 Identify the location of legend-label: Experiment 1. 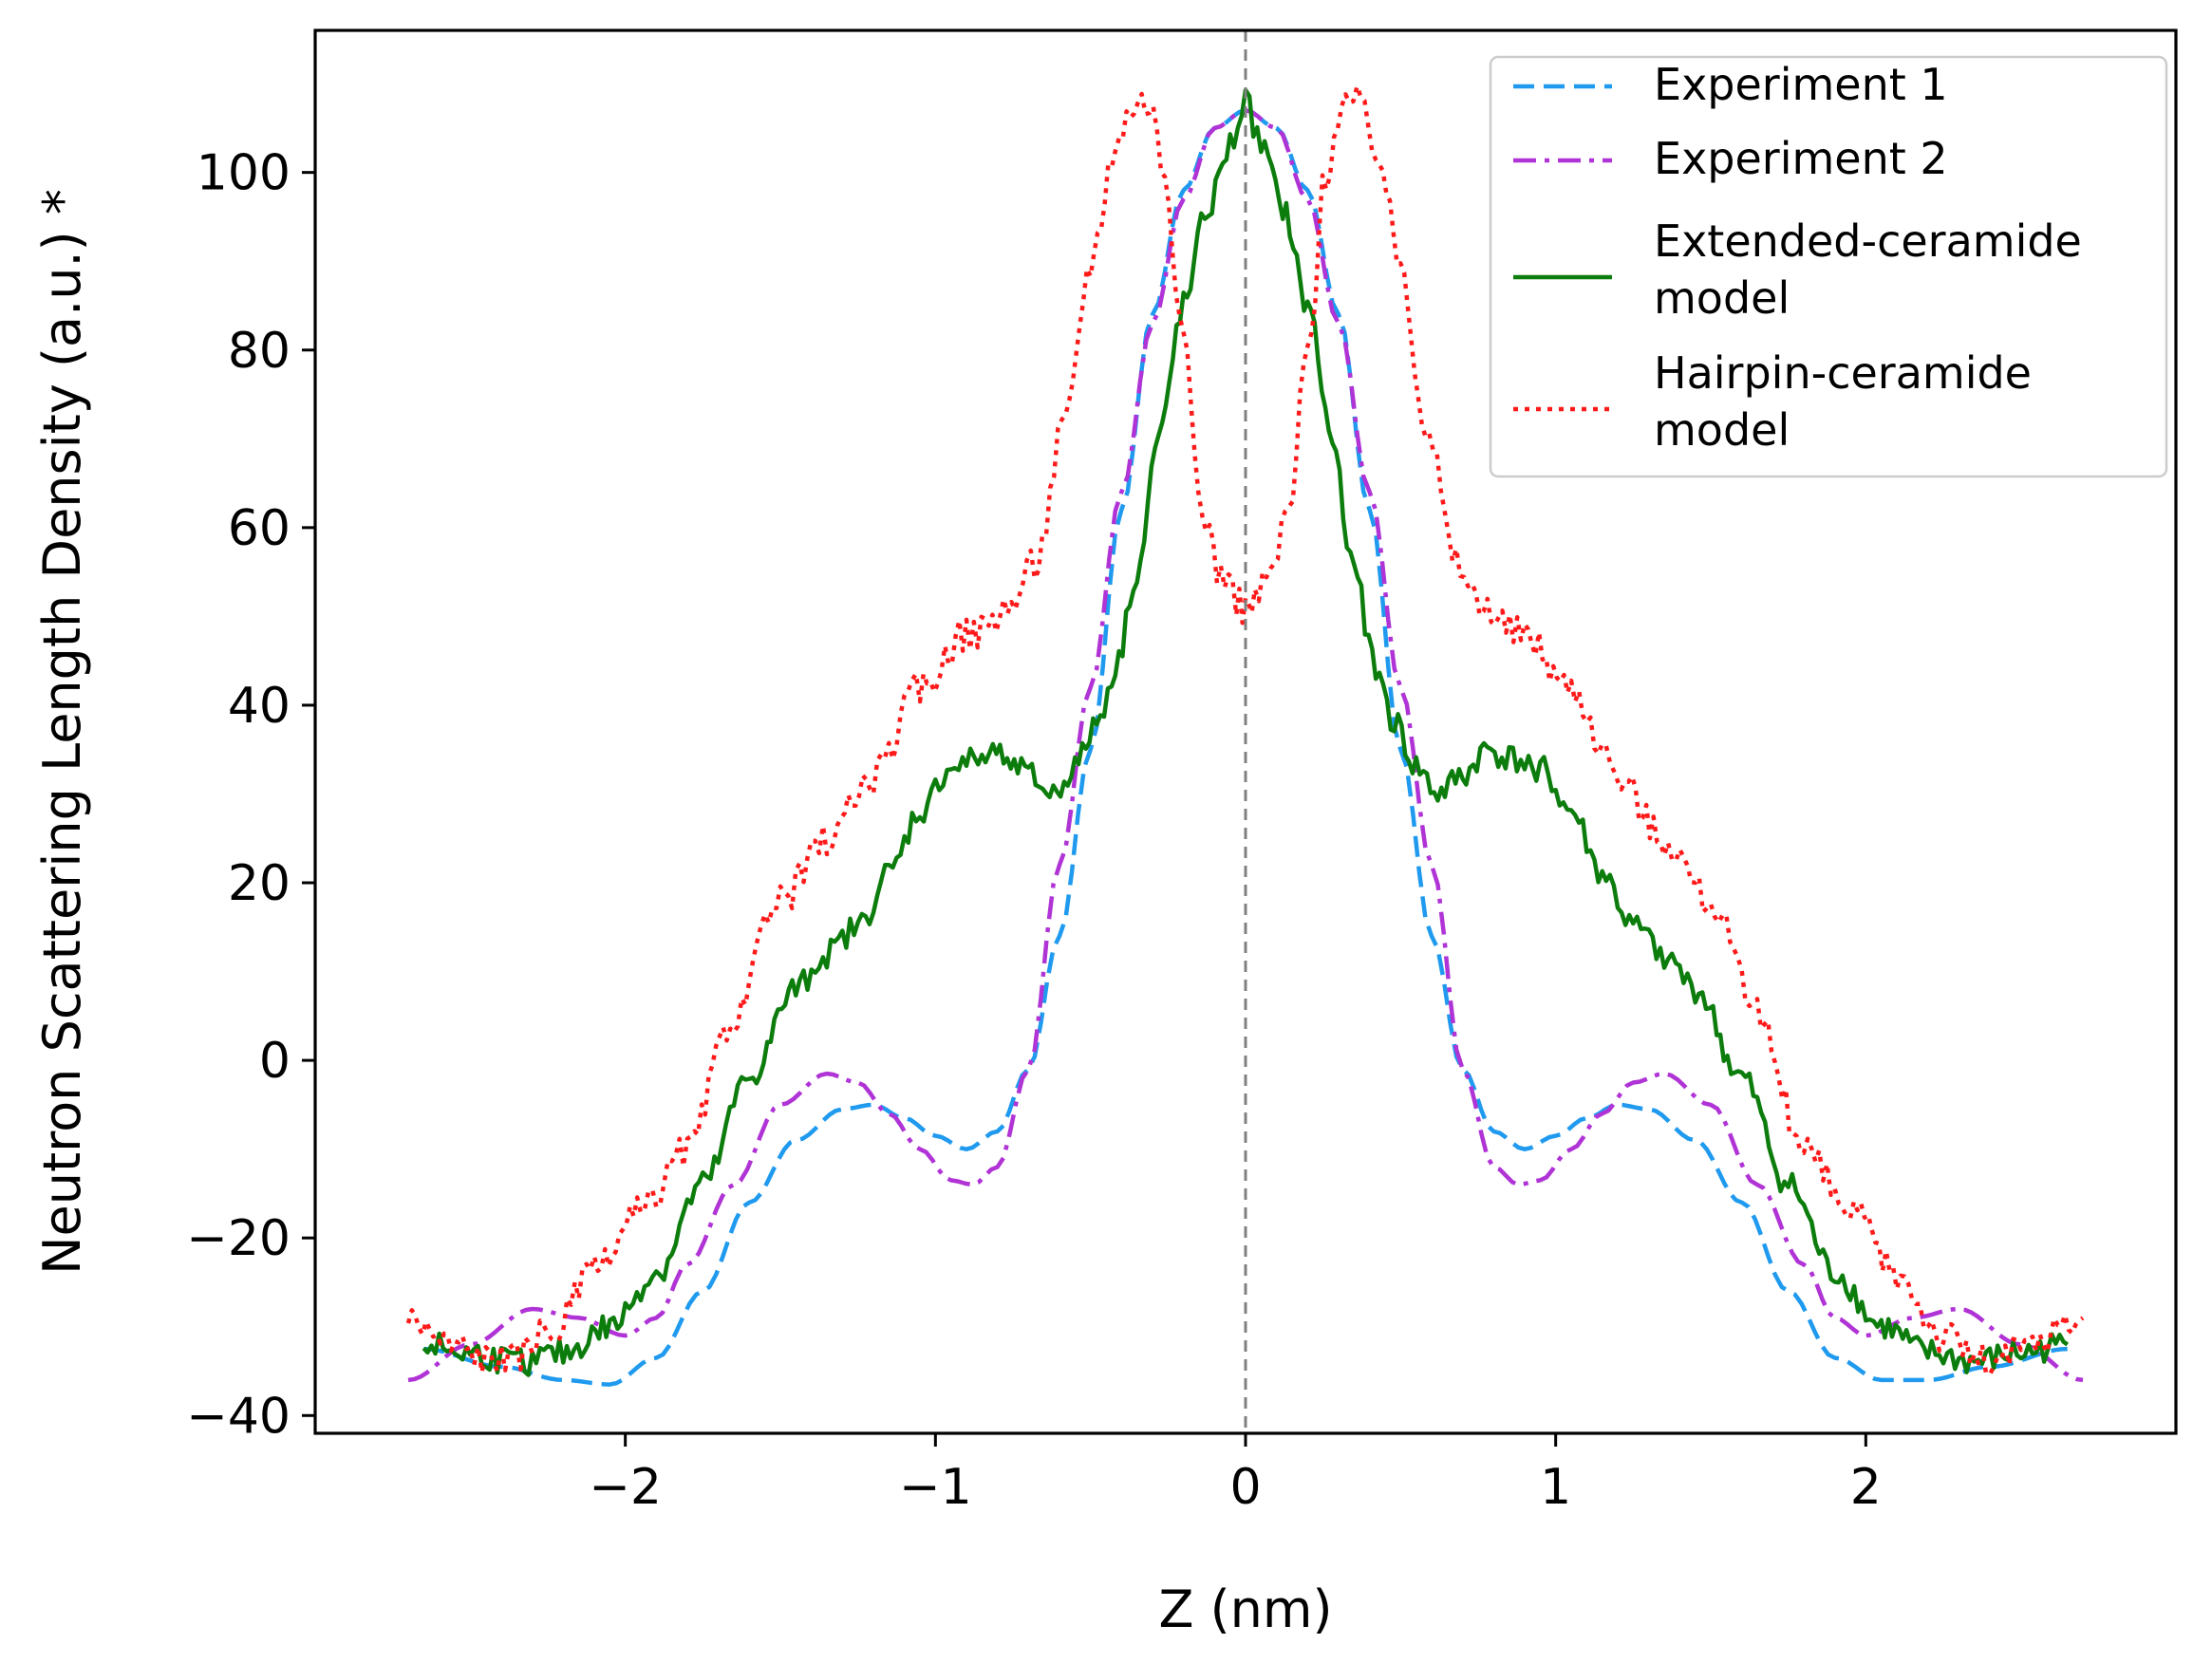
(1801, 85).